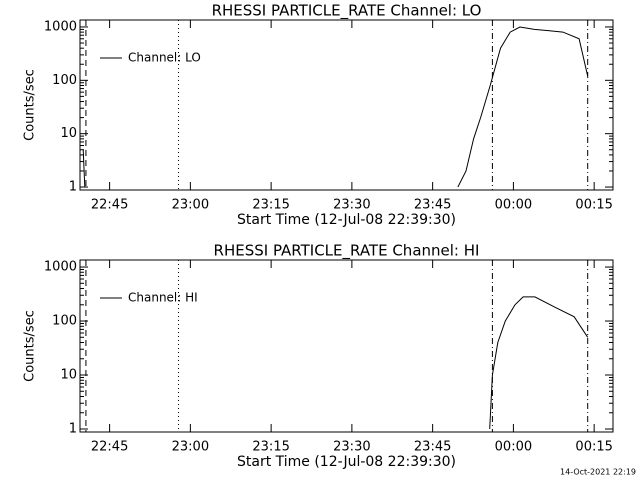  What do you see at coordinates (598, 472) in the screenshot?
I see `footer: 14-Oct-2021 22:19` at bounding box center [598, 472].